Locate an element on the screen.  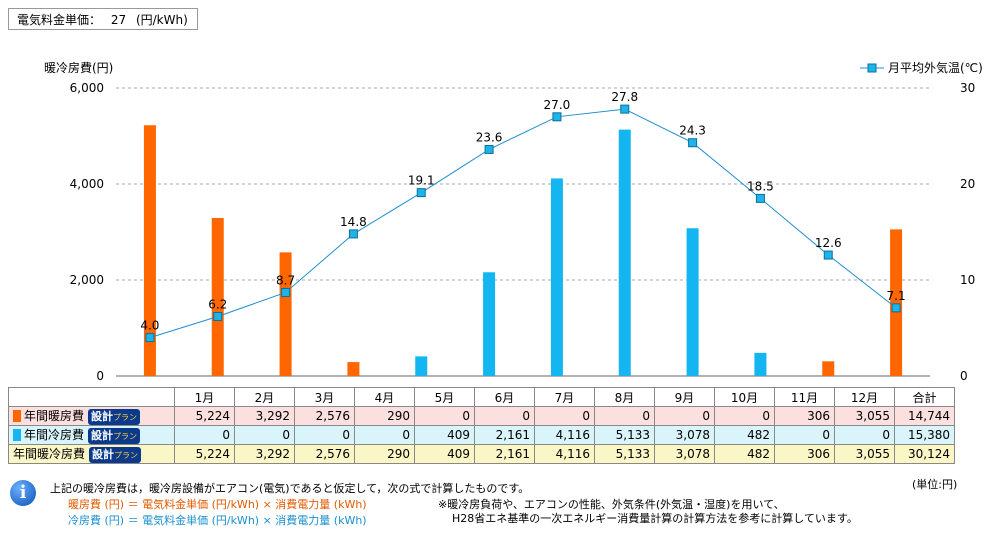
table-header-cell: 8月 is located at coordinates (624, 397).